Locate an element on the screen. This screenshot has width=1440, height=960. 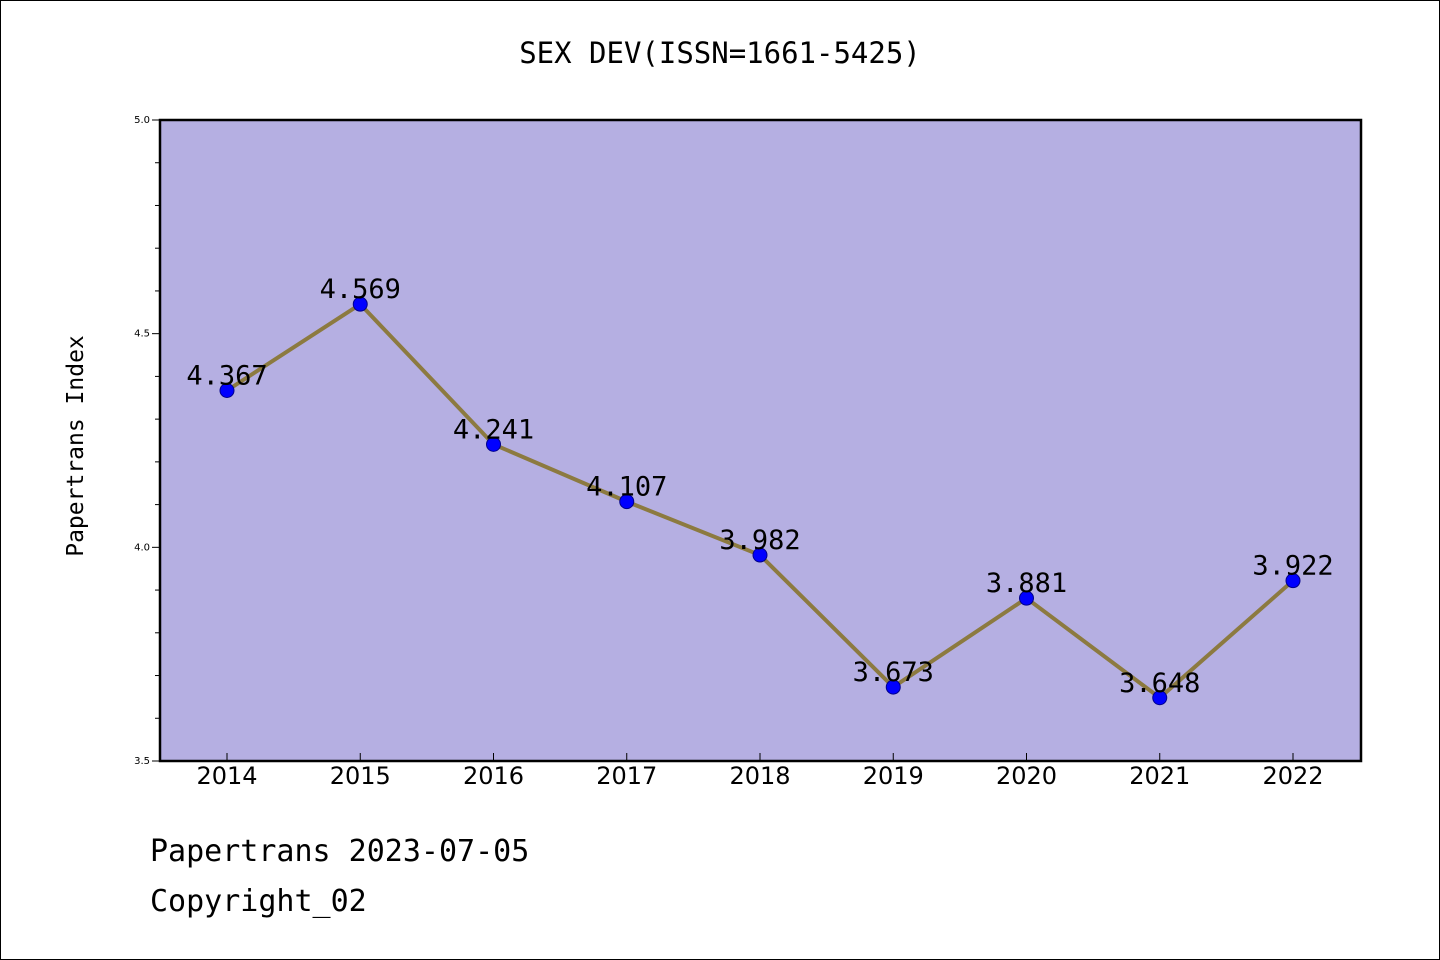
x-tick-label: 2014 is located at coordinates (226, 776).